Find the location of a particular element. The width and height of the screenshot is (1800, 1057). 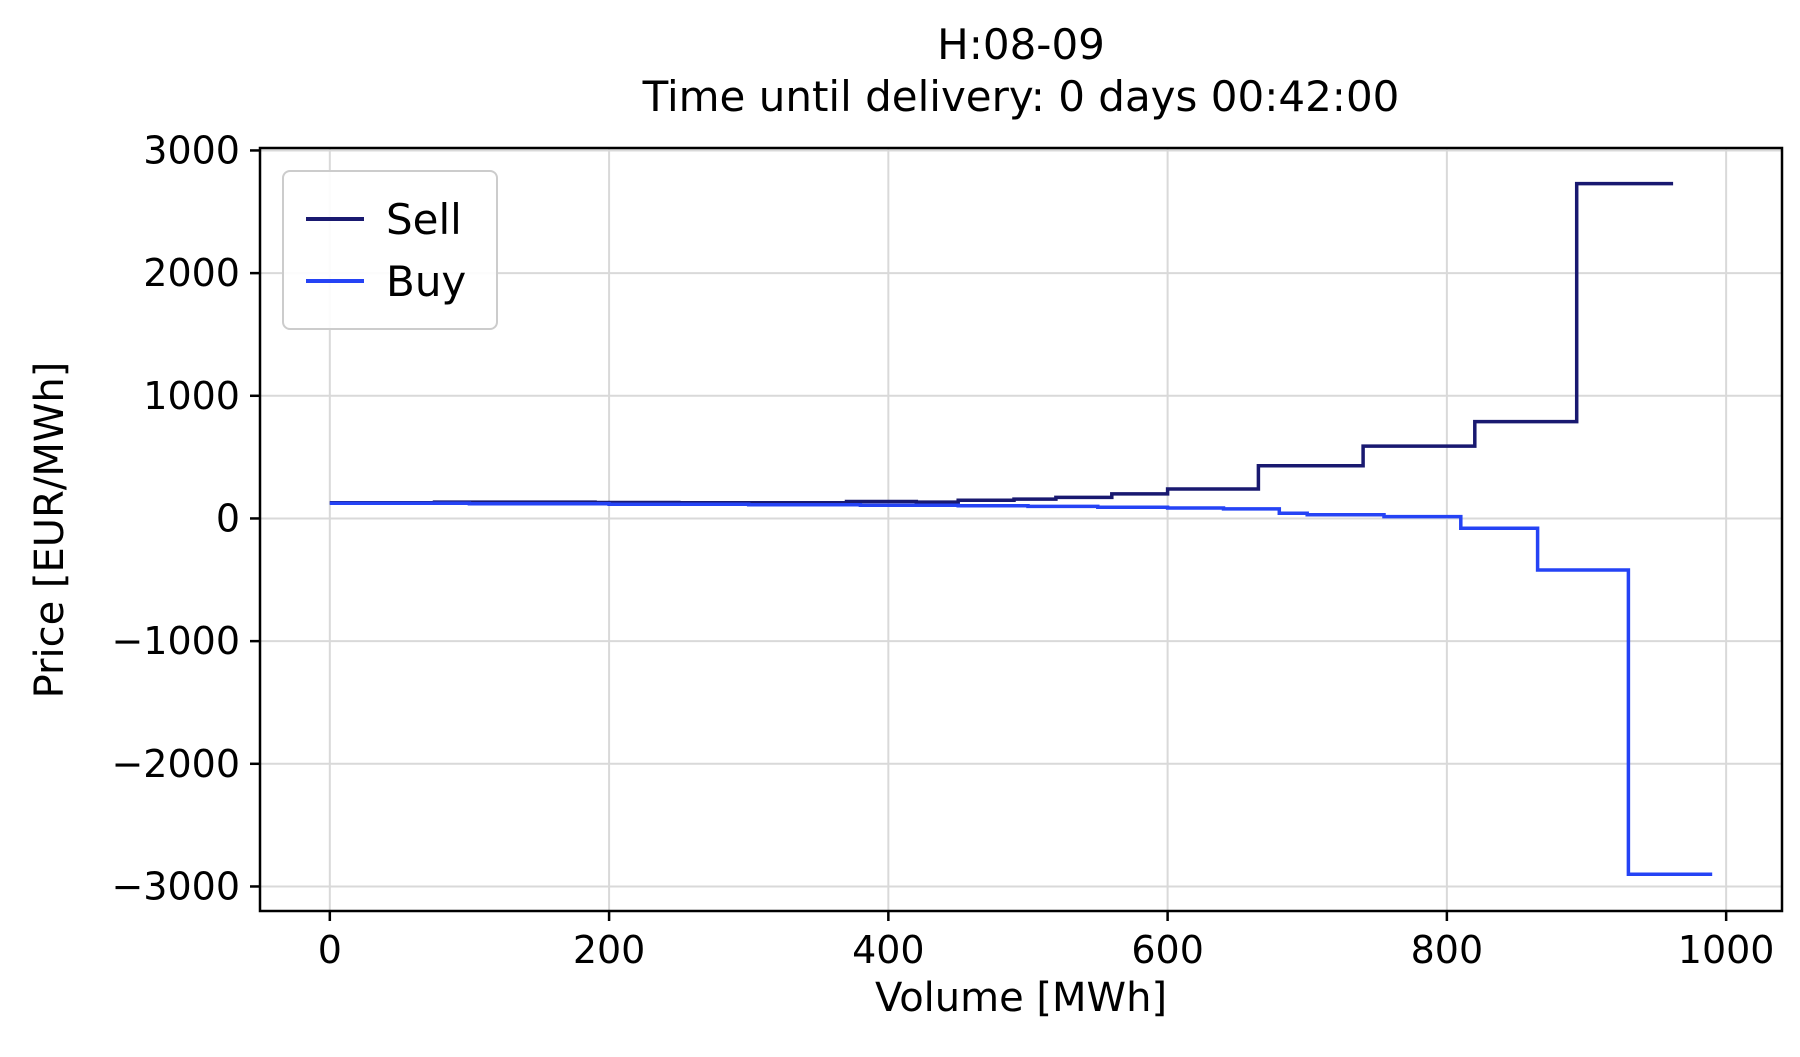

y-axis-label: Price [EUR/MWh] is located at coordinates (50, 530).